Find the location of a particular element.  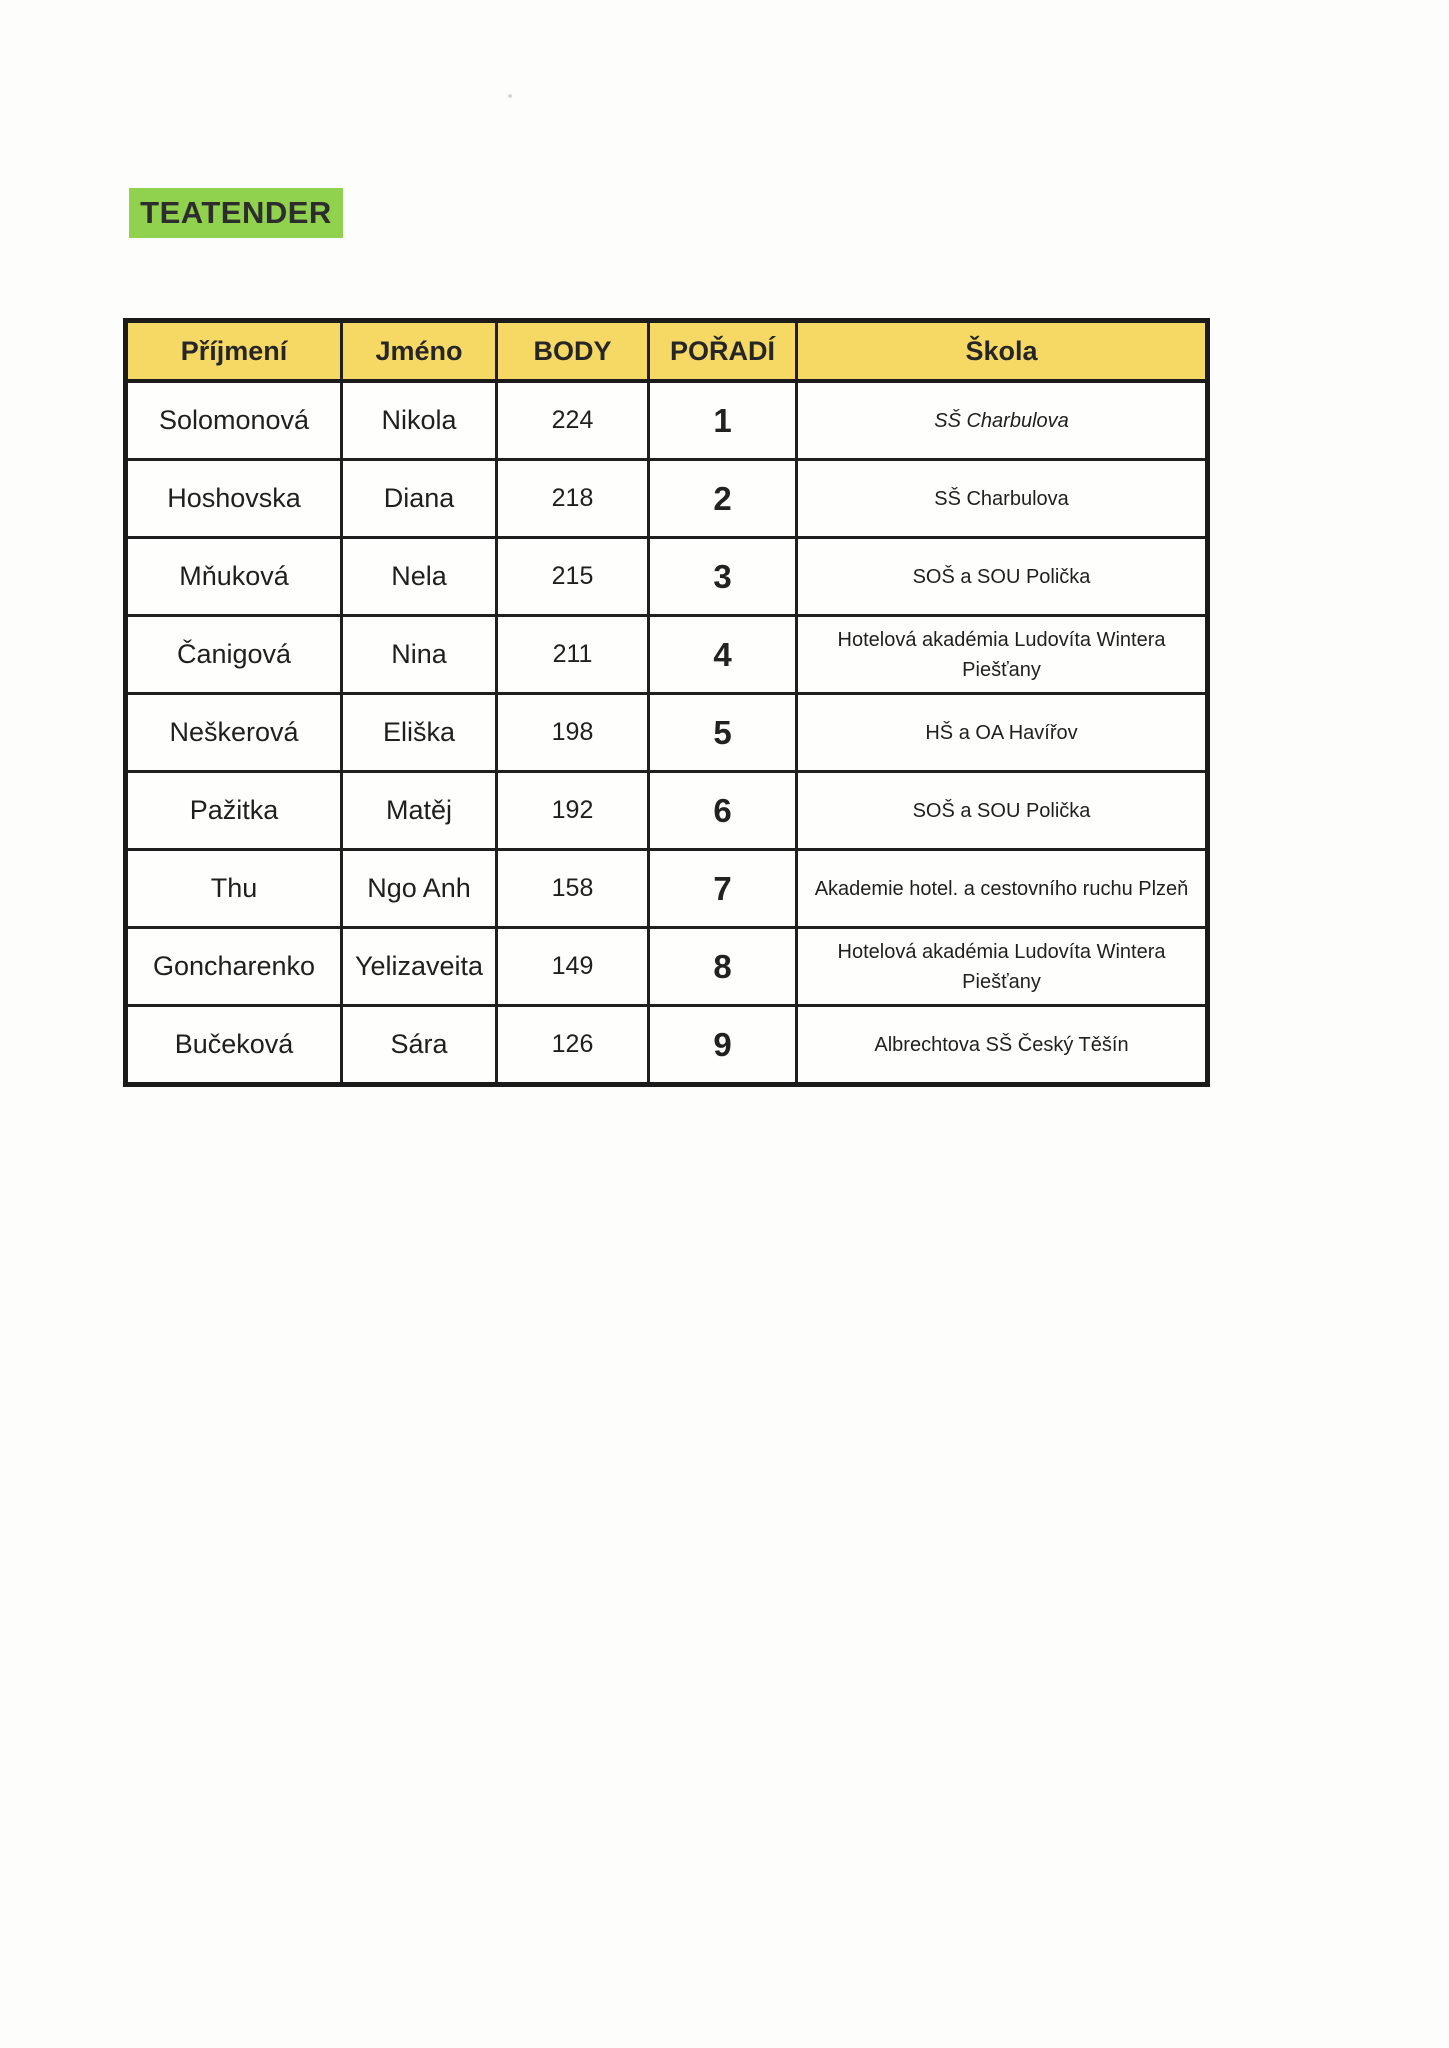

cell-name: Eliška is located at coordinates (419, 732).